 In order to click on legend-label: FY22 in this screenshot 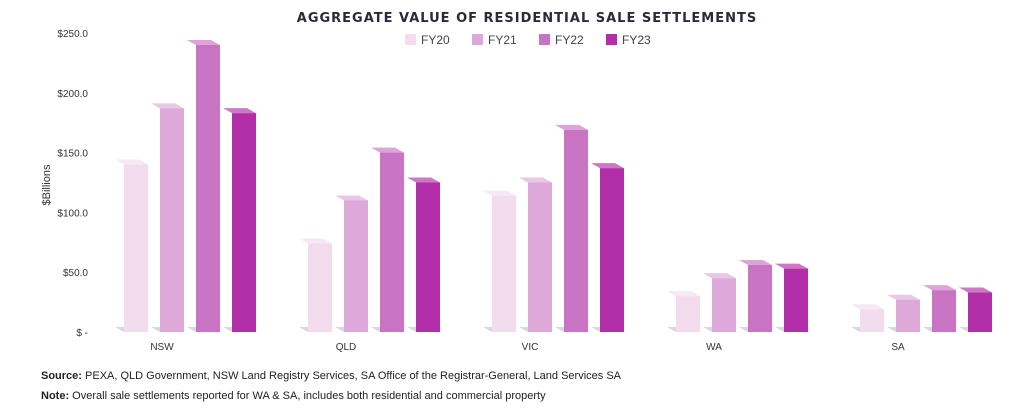, I will do `click(569, 40)`.